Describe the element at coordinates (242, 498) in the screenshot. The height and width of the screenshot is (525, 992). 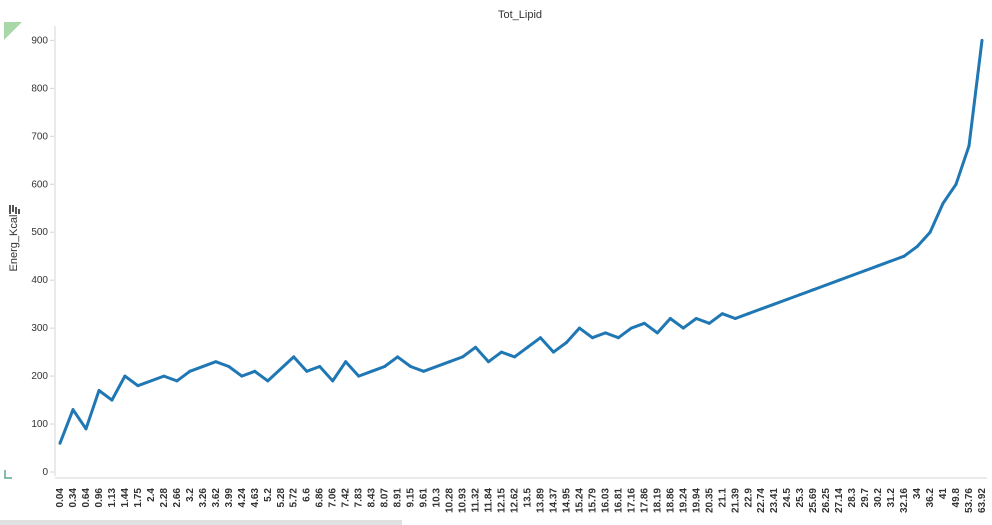
I see `x-tick-label: 4.24` at that location.